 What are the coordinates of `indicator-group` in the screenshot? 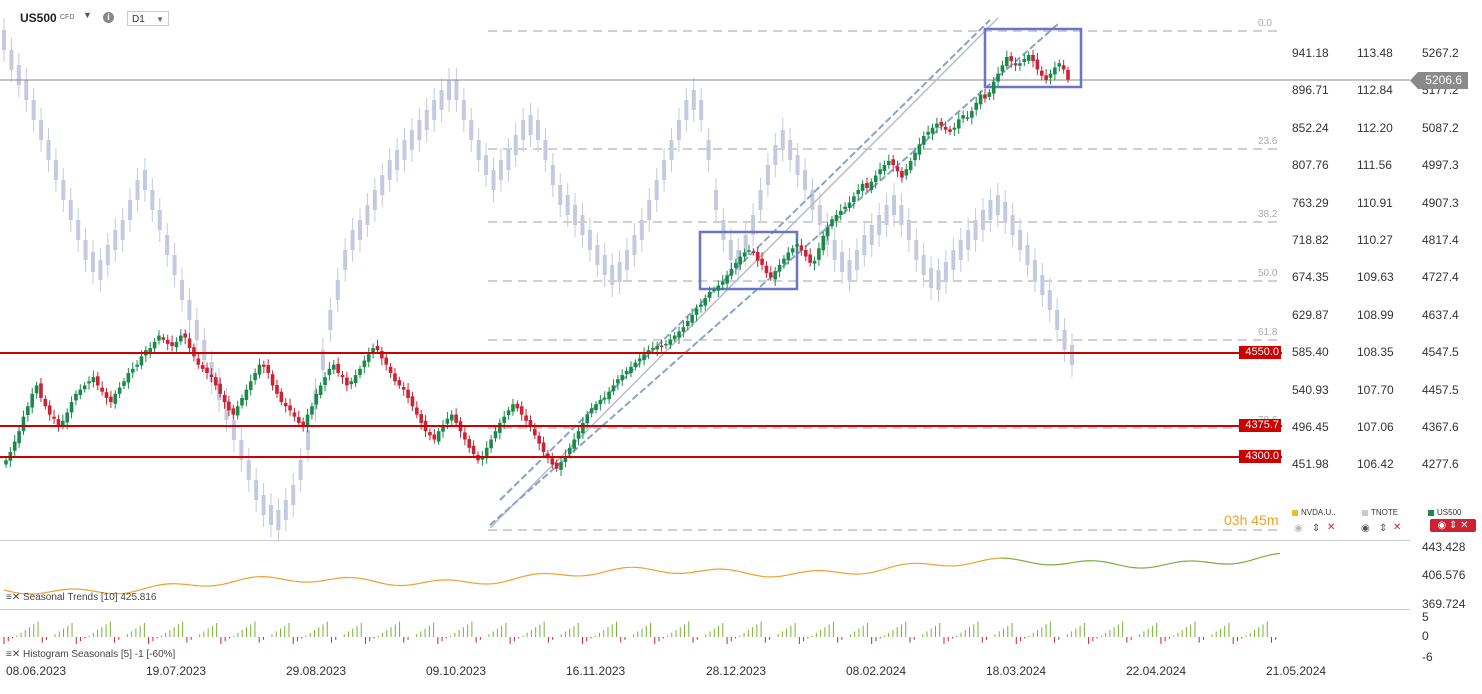 It's located at (642, 598).